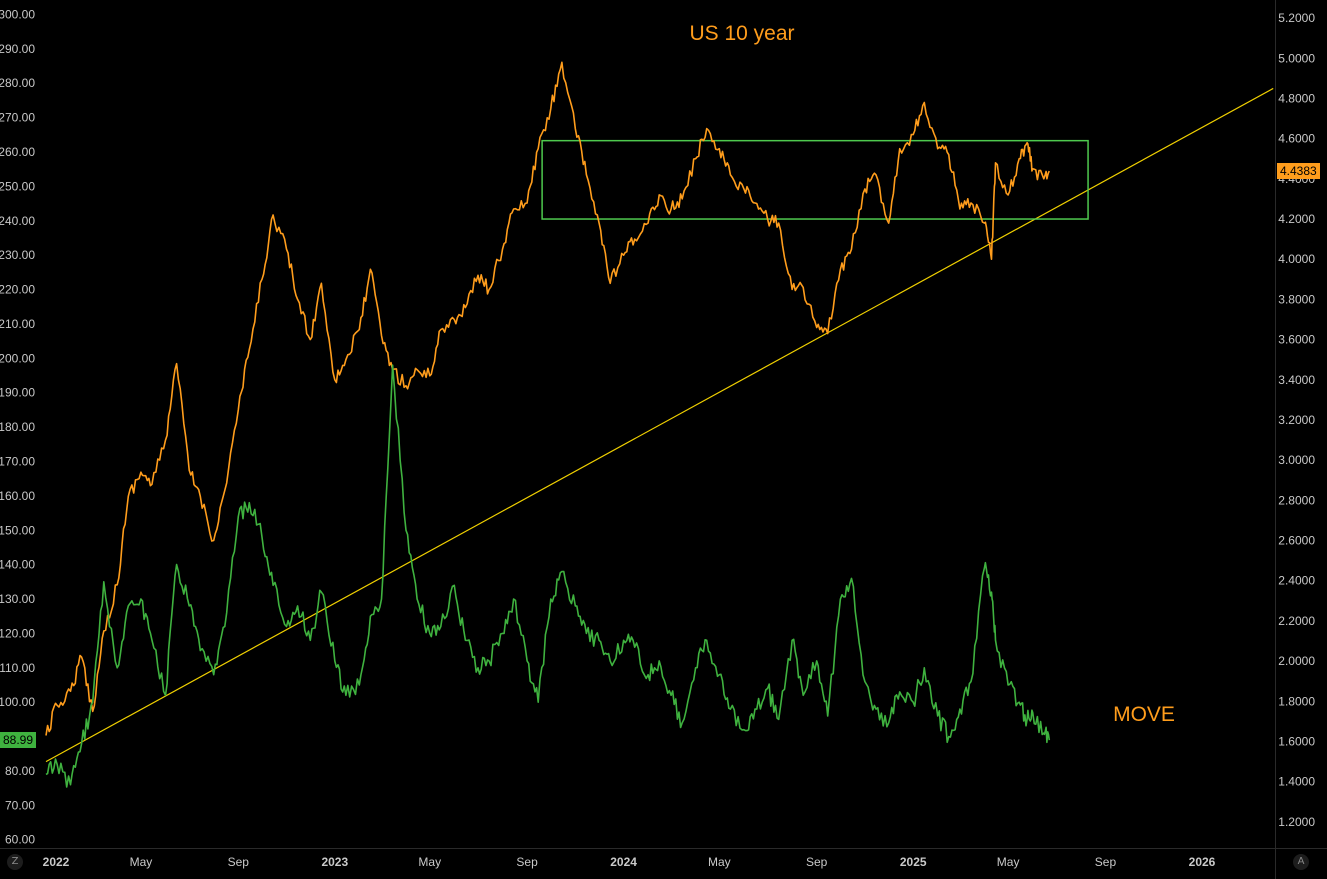 This screenshot has height=879, width=1327. I want to click on left-axis-tick-label: 160.00, so click(17, 496).